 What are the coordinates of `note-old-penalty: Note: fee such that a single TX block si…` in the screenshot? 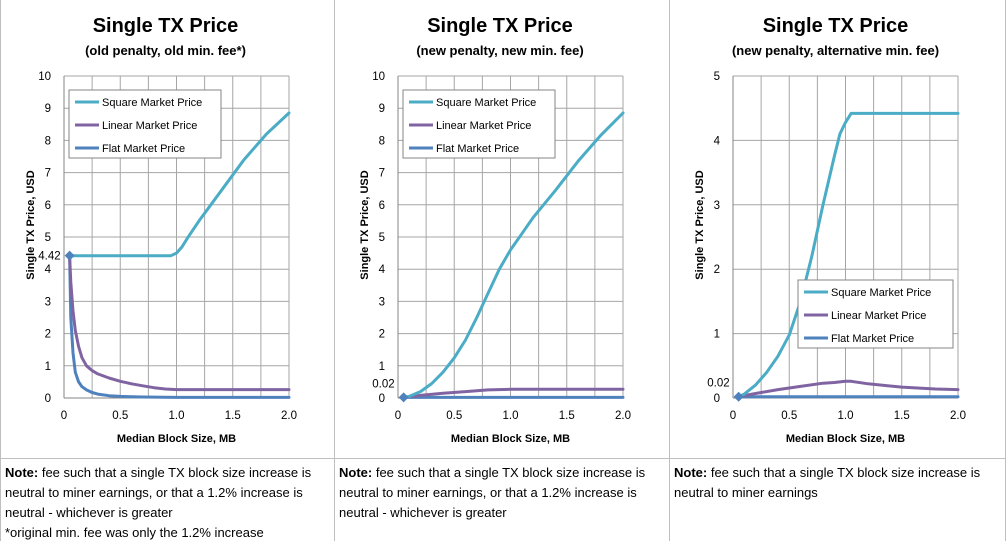 It's located at (167, 499).